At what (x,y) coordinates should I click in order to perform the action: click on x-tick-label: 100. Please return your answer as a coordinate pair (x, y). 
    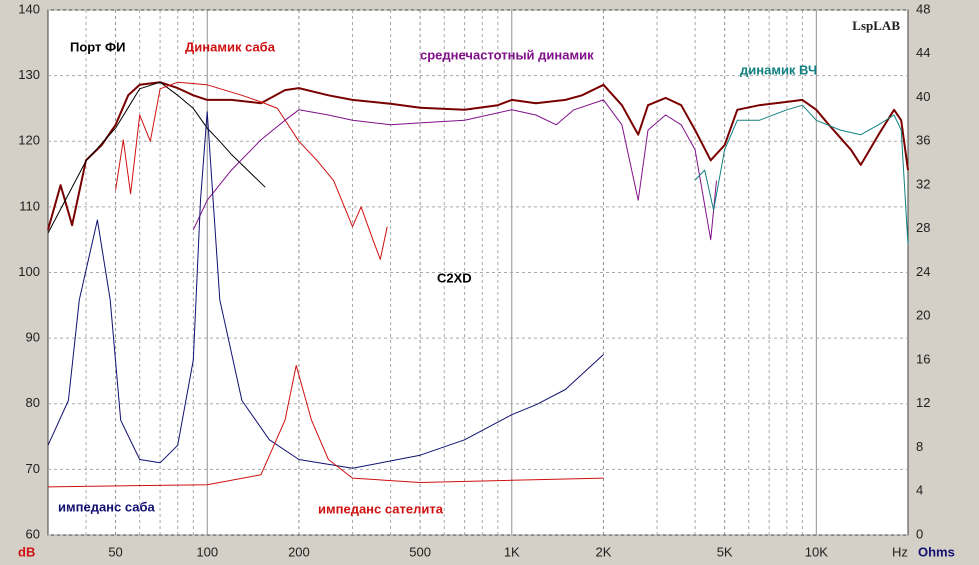
    Looking at the image, I should click on (207, 551).